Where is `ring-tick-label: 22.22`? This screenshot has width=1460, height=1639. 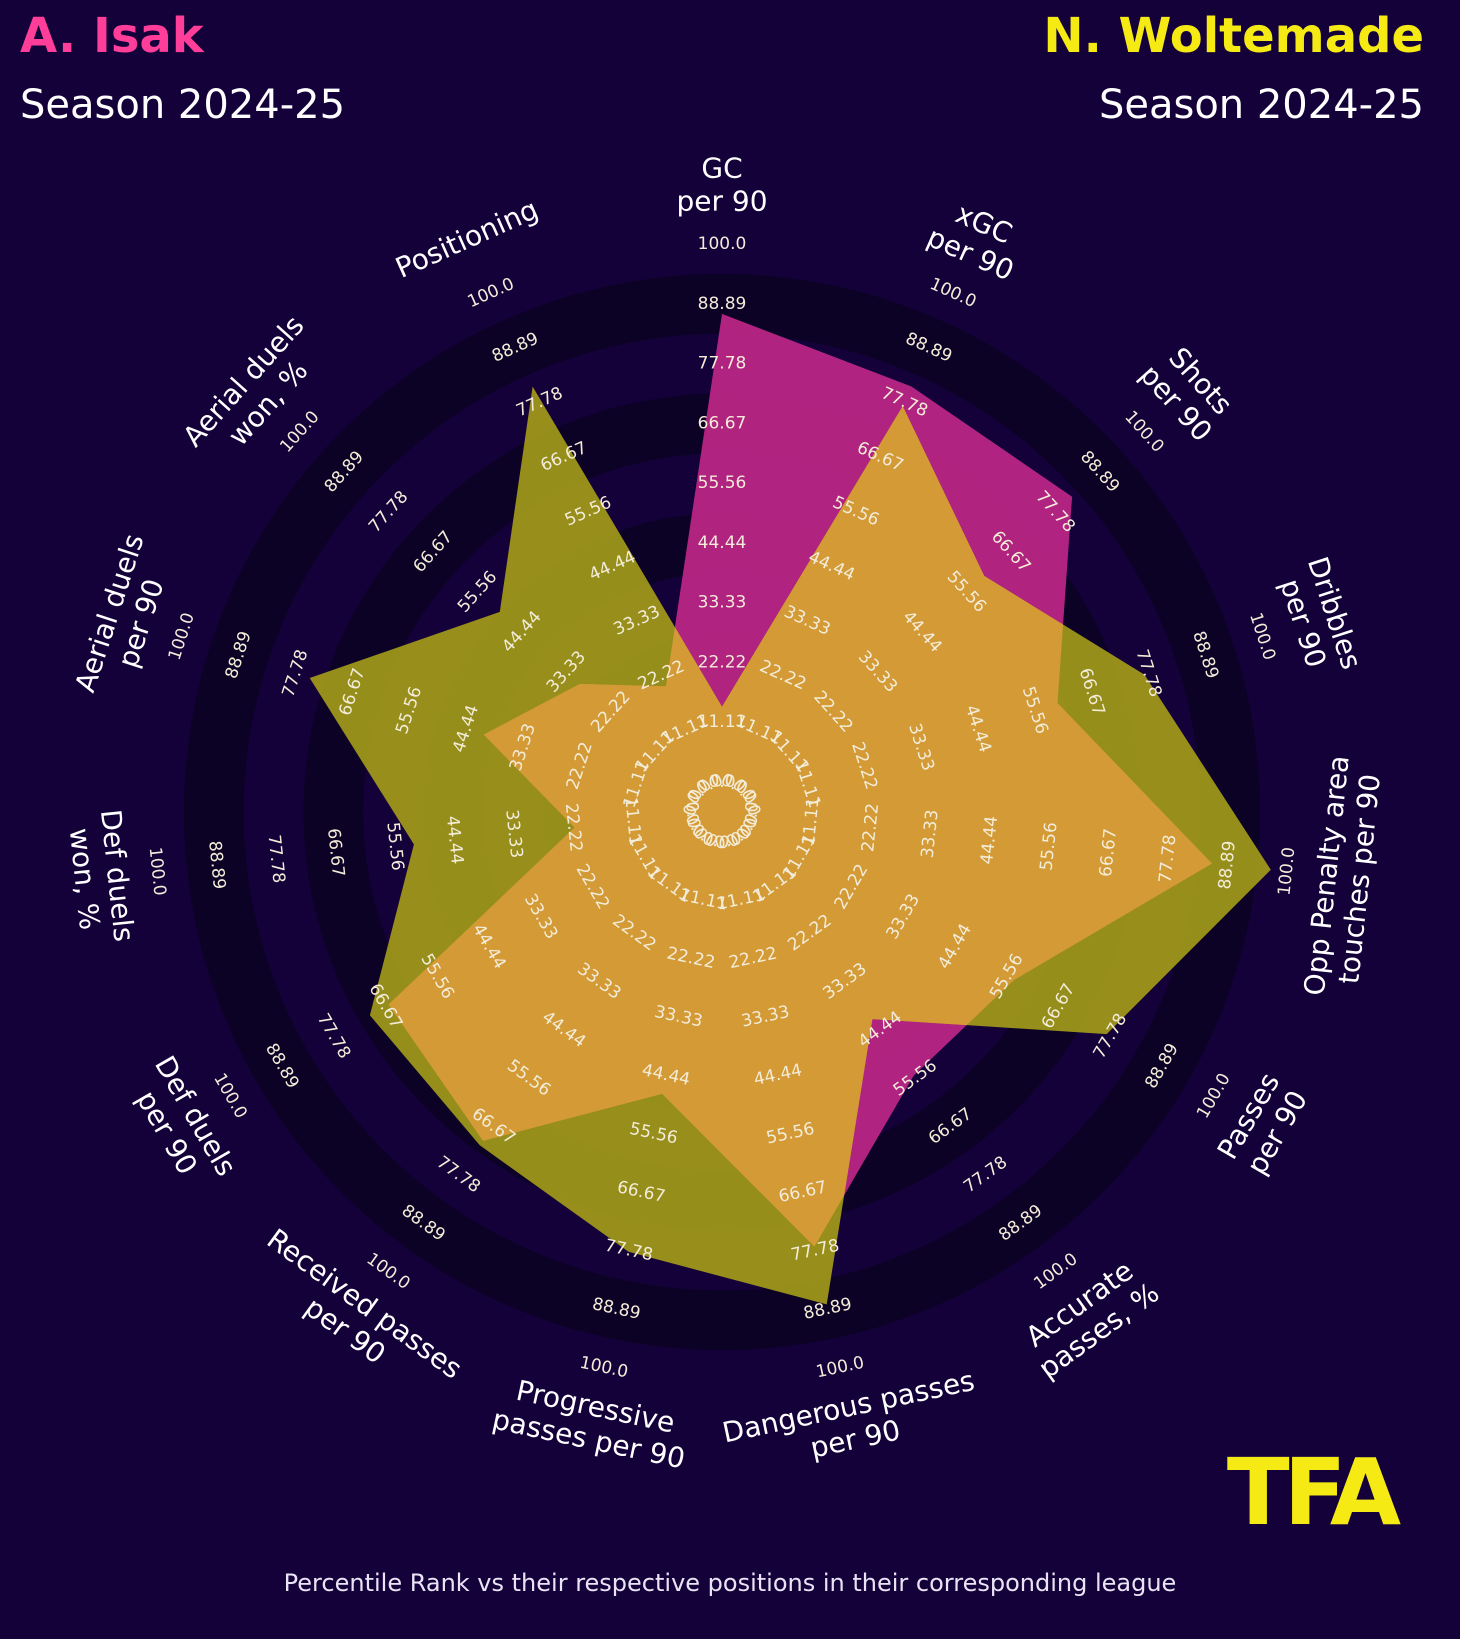
ring-tick-label: 22.22 is located at coordinates (722, 662).